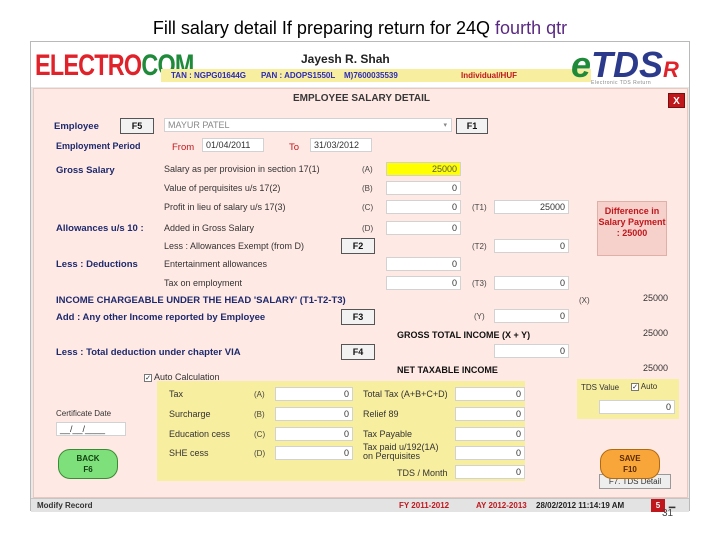 The width and height of the screenshot is (720, 540). What do you see at coordinates (445, 125) in the screenshot?
I see `dropdown-arrow-icon: ▾` at bounding box center [445, 125].